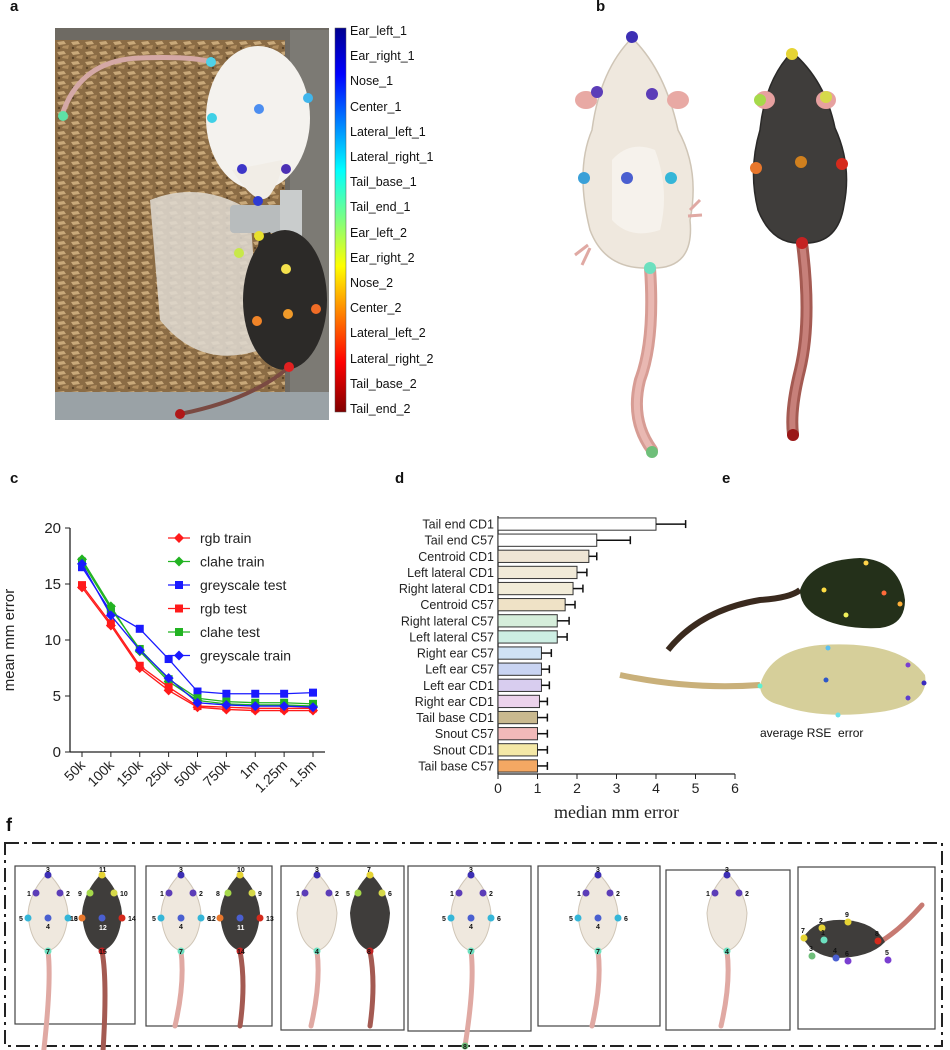 The image size is (950, 1050). I want to click on colorbar, so click(340, 220).